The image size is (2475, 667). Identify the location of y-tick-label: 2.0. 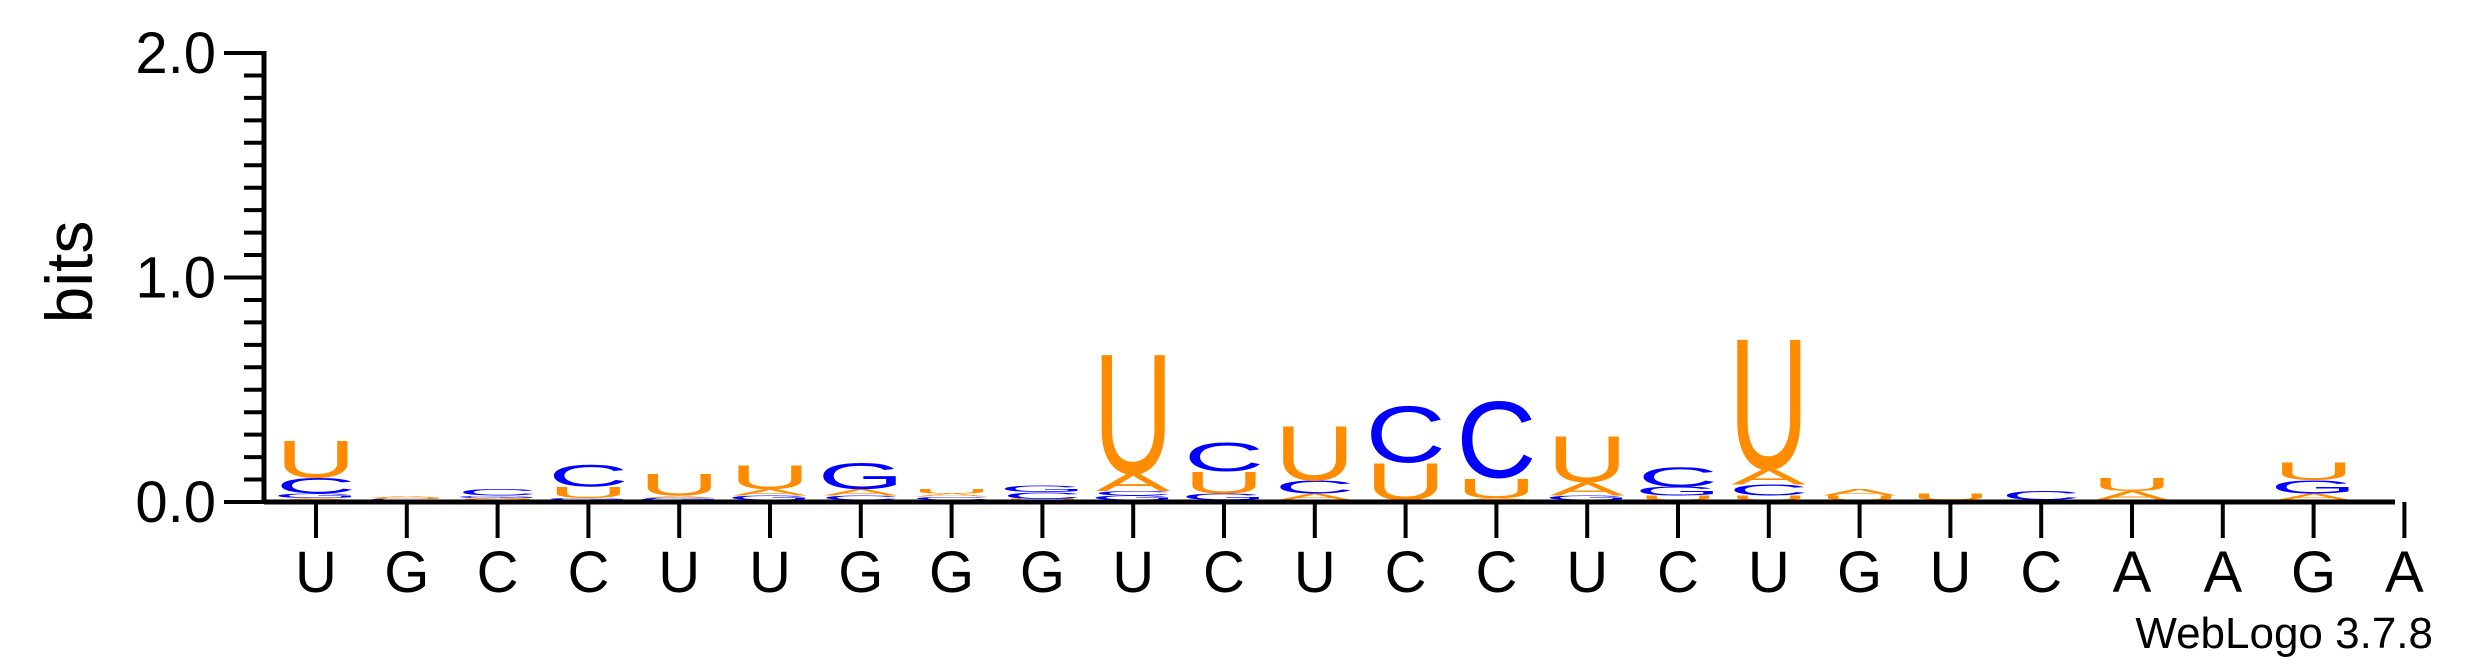
(175, 53).